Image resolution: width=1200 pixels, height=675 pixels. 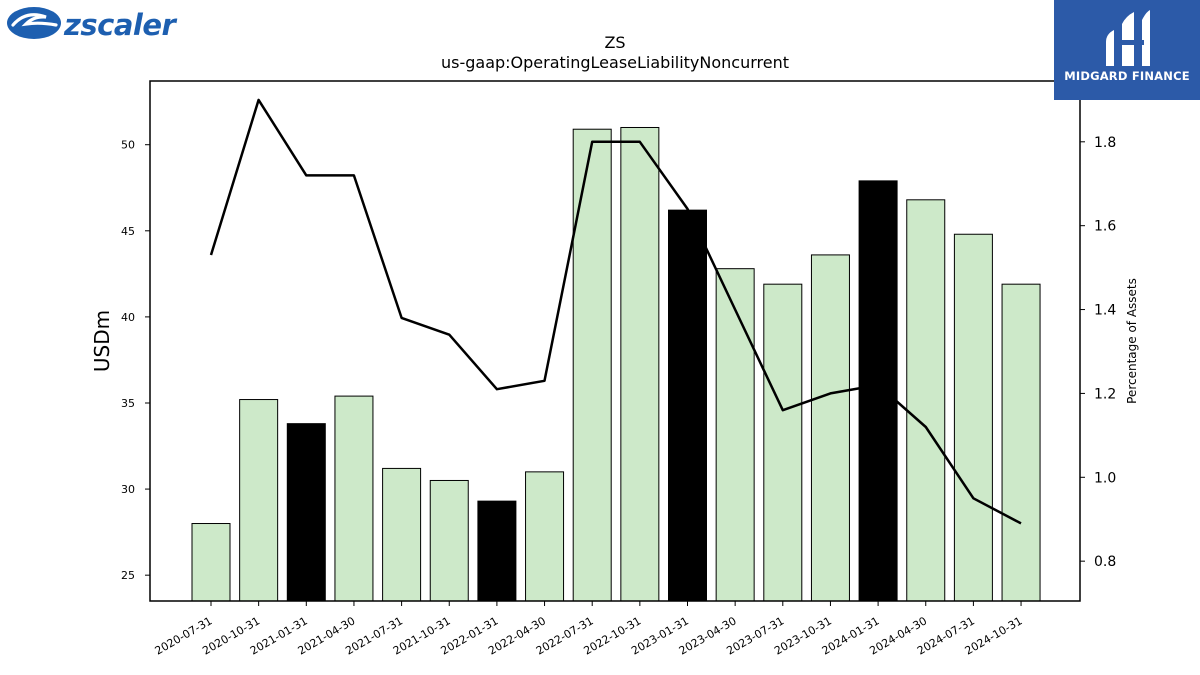 What do you see at coordinates (102, 341) in the screenshot?
I see `y-axis-label: USDm` at bounding box center [102, 341].